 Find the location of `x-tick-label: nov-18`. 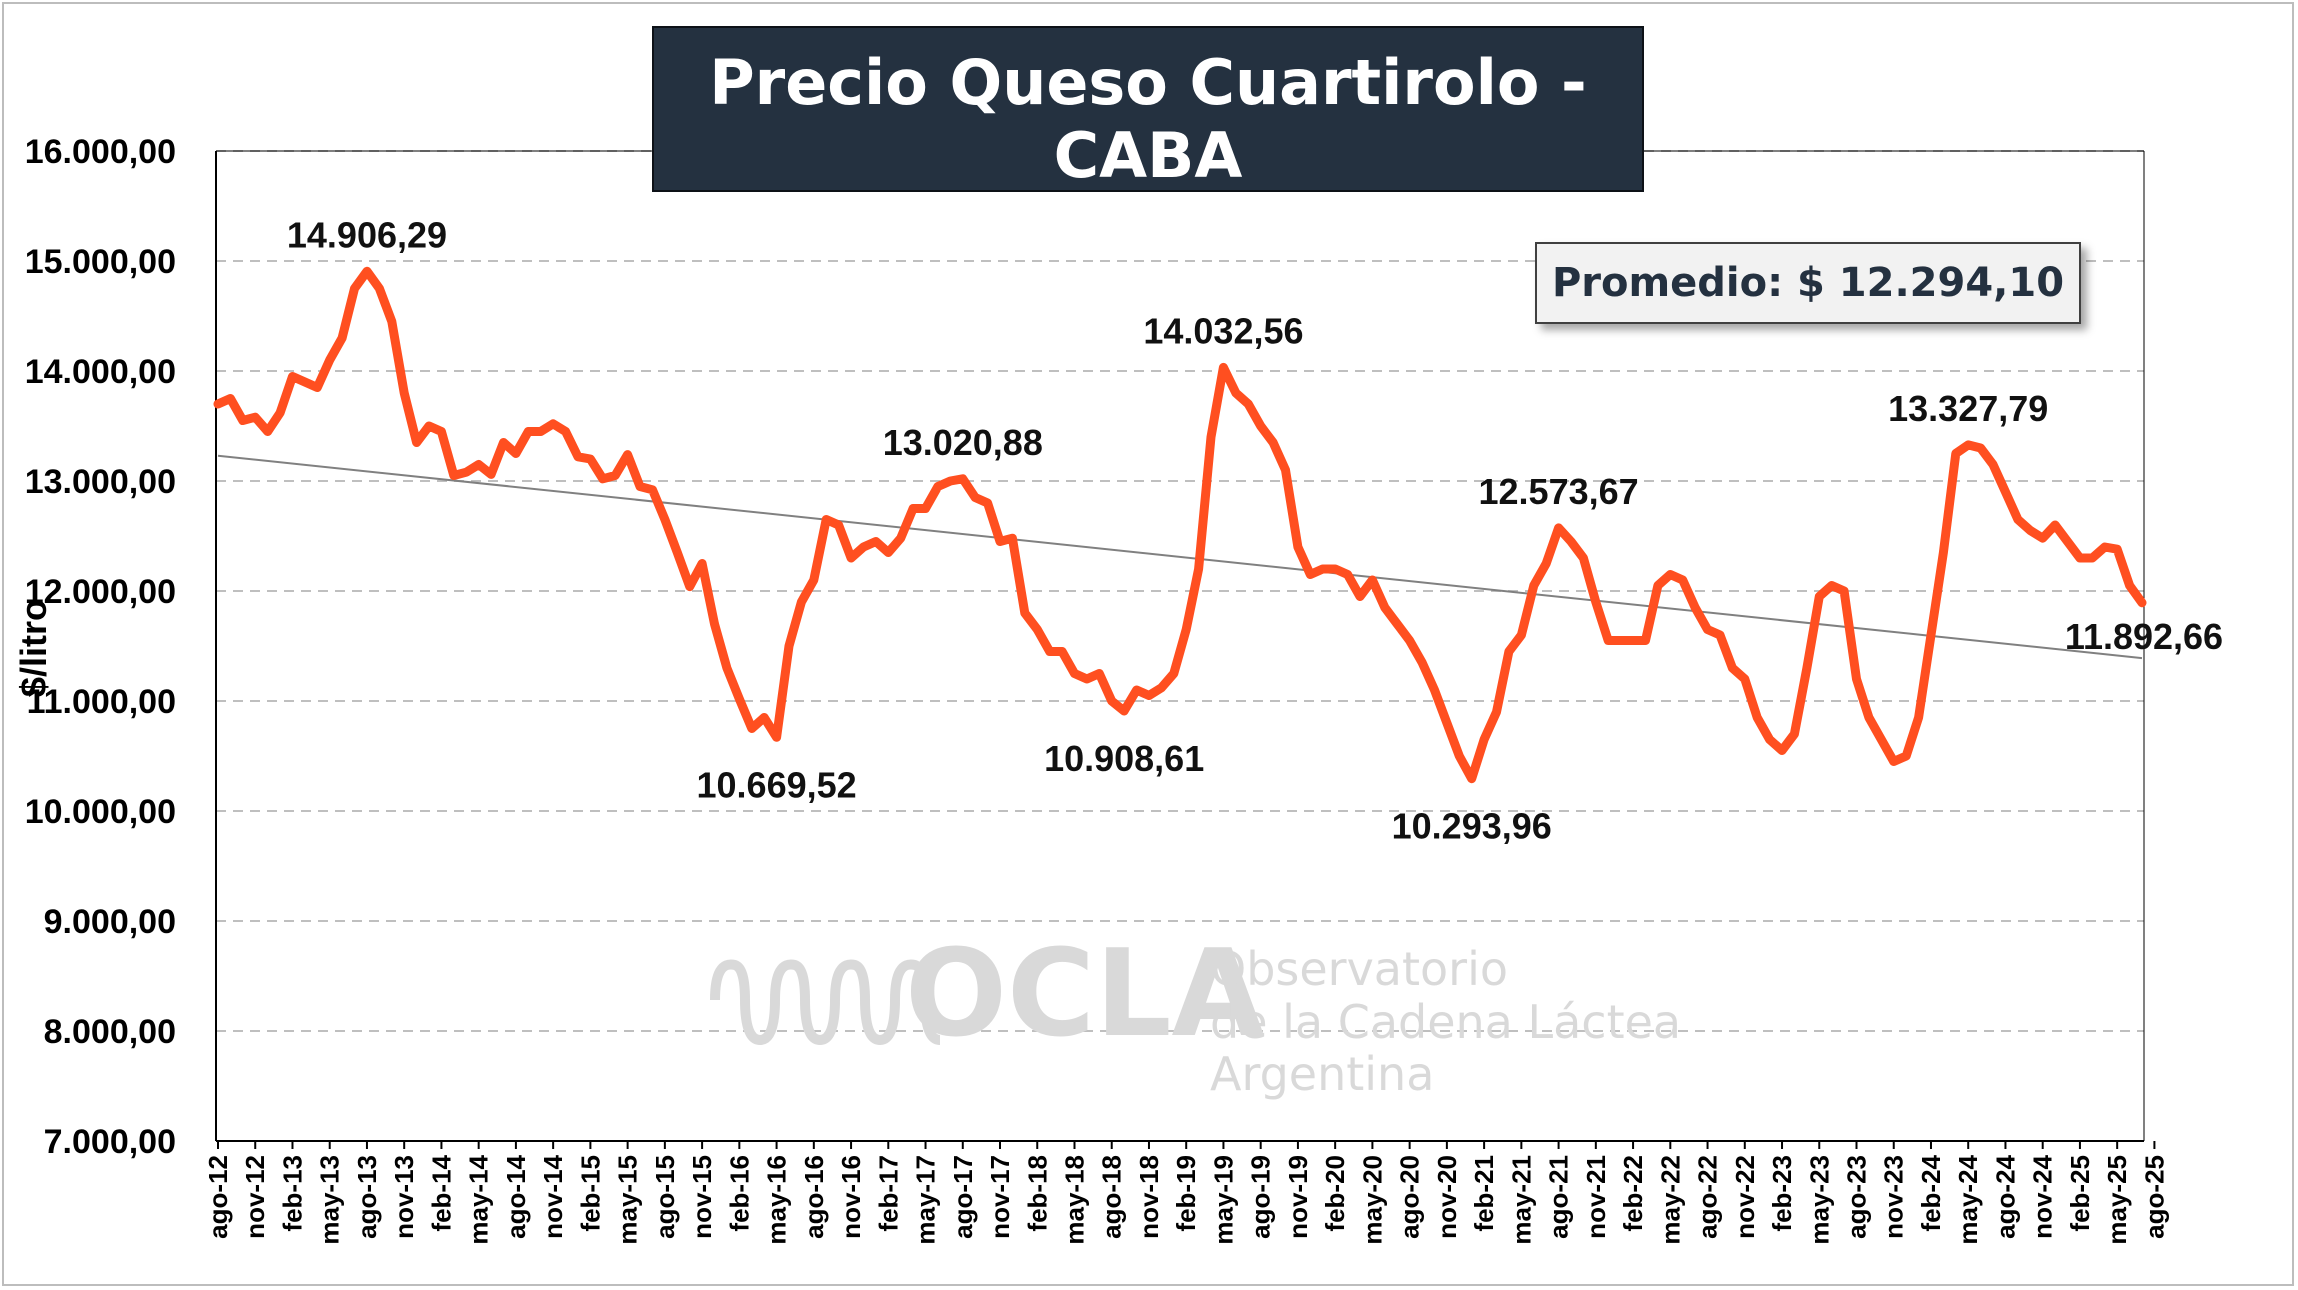

x-tick-label: nov-18 is located at coordinates (1149, 1197).